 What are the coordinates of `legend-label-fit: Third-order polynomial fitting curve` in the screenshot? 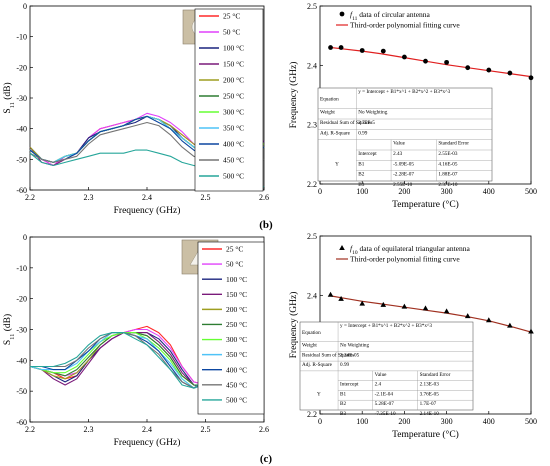 It's located at (405, 25).